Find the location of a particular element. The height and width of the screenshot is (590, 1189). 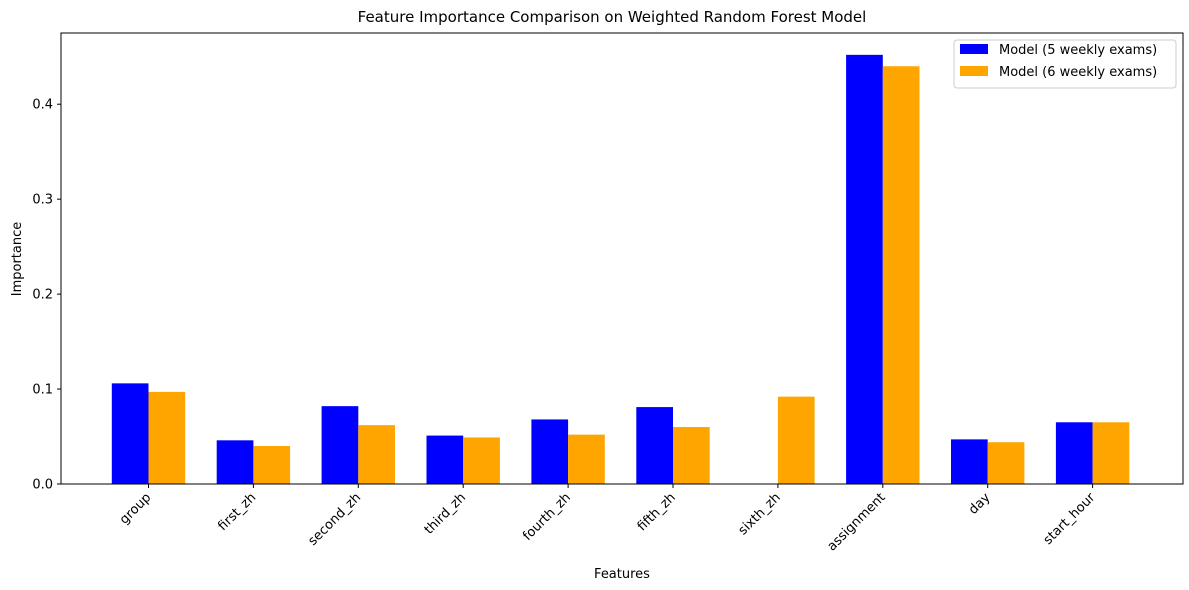

y-tick-label: 0.2 is located at coordinates (42, 295).